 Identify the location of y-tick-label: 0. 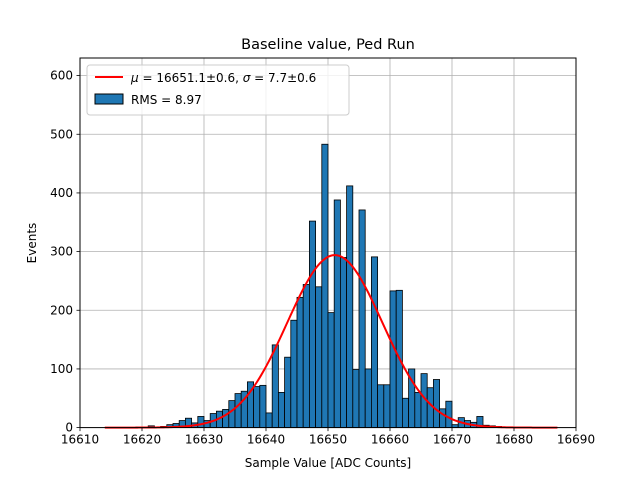
(69, 428).